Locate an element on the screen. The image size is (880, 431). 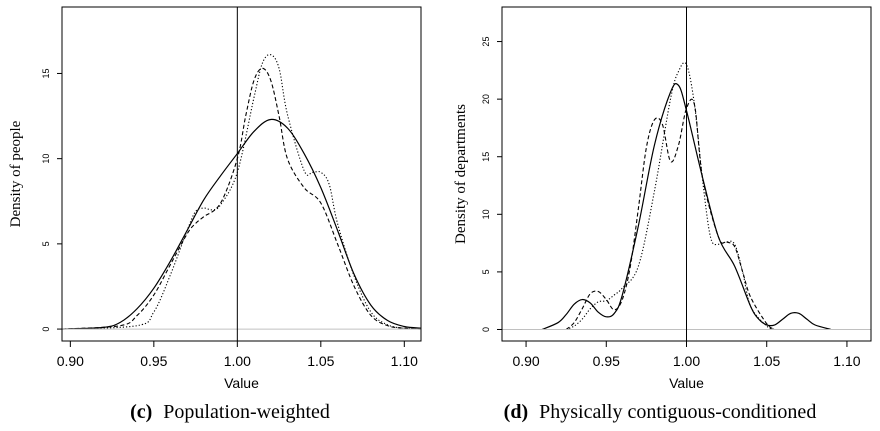
chart-d-caption-prefix: (d) is located at coordinates (516, 412).